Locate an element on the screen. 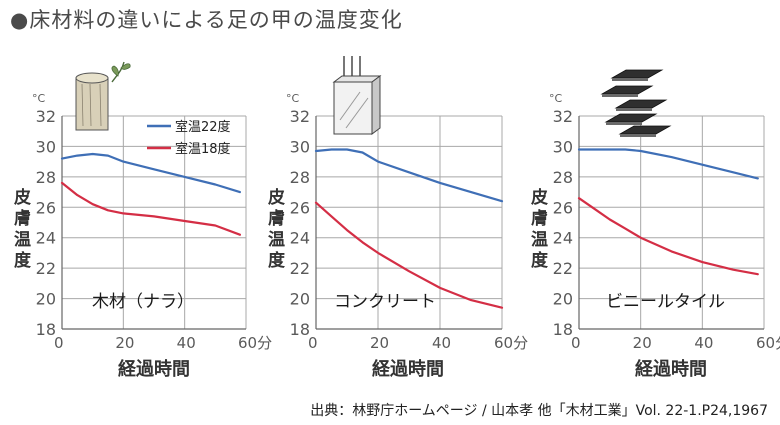  material-label: 木材（ナラ） is located at coordinates (143, 302).